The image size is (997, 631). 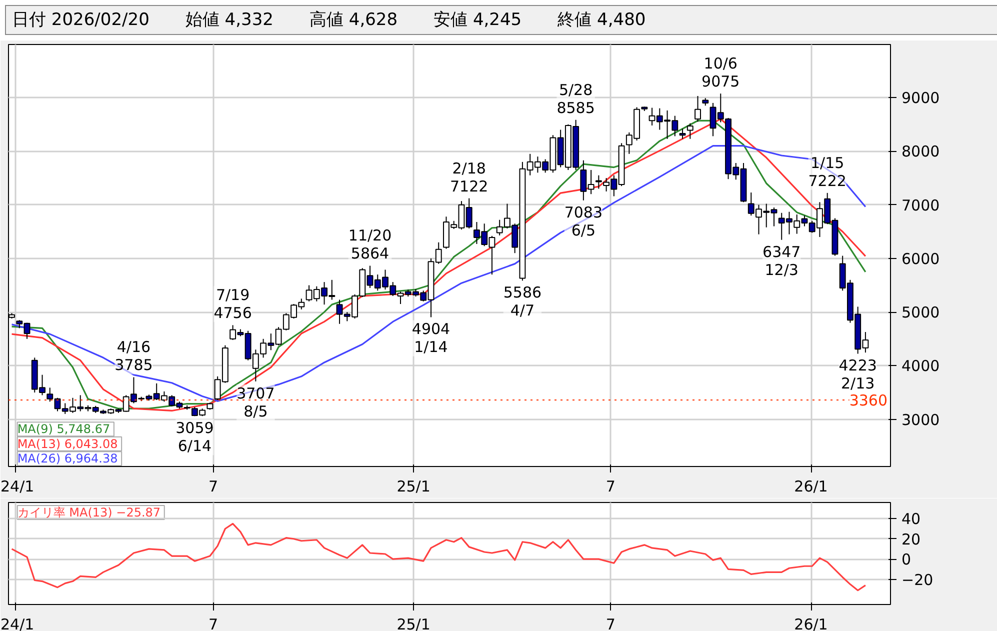 I want to click on ref-line-label: 3360, so click(x=868, y=401).